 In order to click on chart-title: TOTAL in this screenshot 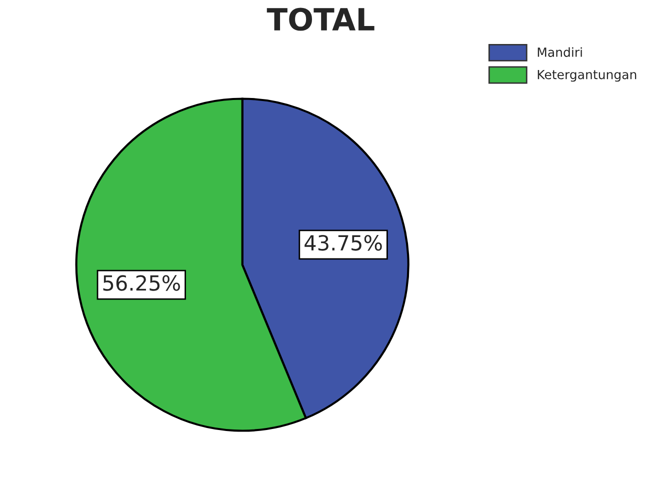, I will do `click(320, 19)`.